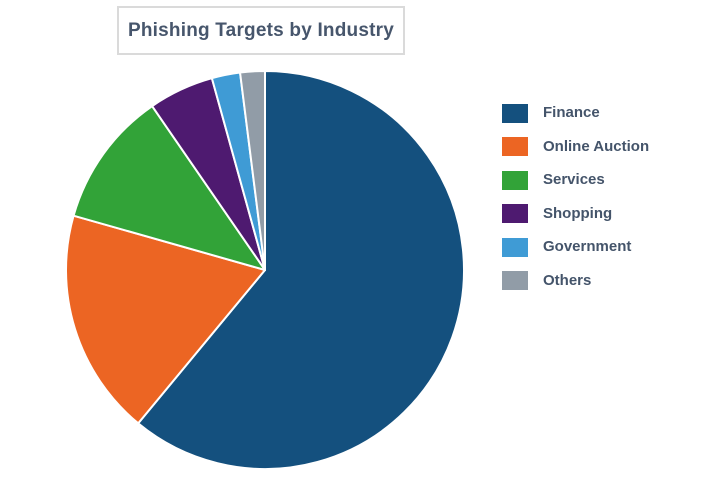  I want to click on legend-item-shopping: Shopping, so click(575, 214).